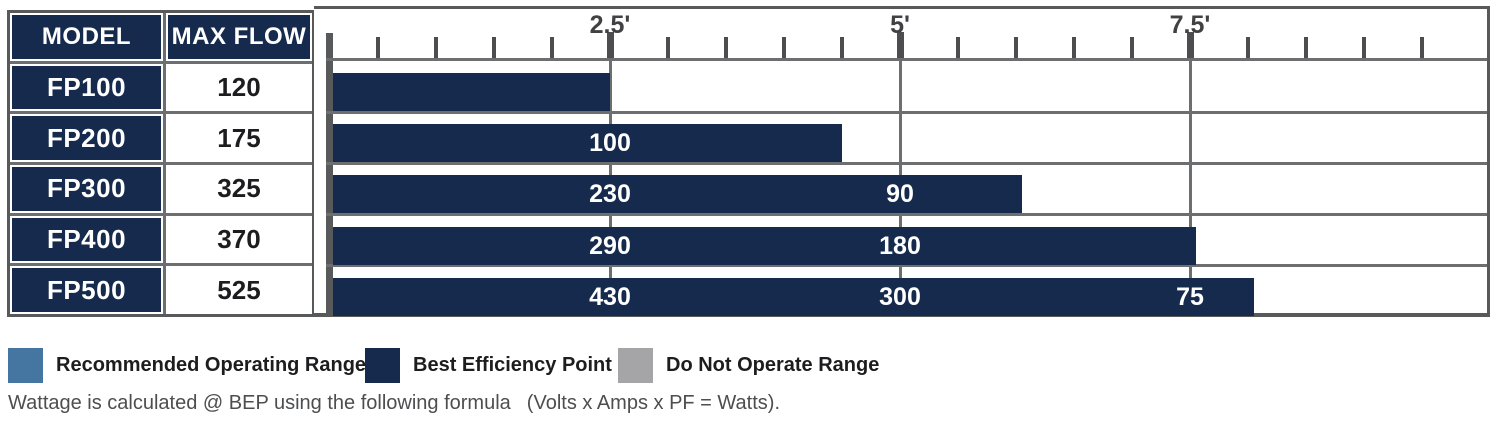 The image size is (1500, 421). What do you see at coordinates (900, 245) in the screenshot?
I see `bep-flow-label: 180` at bounding box center [900, 245].